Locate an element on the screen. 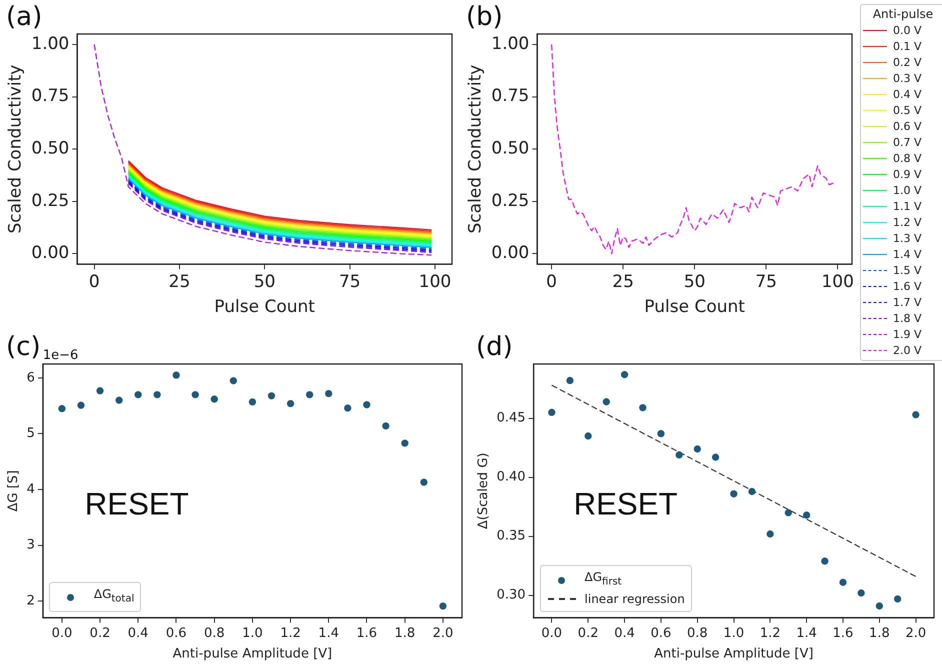 The height and width of the screenshot is (666, 942). chart-title: (c) is located at coordinates (23, 347).